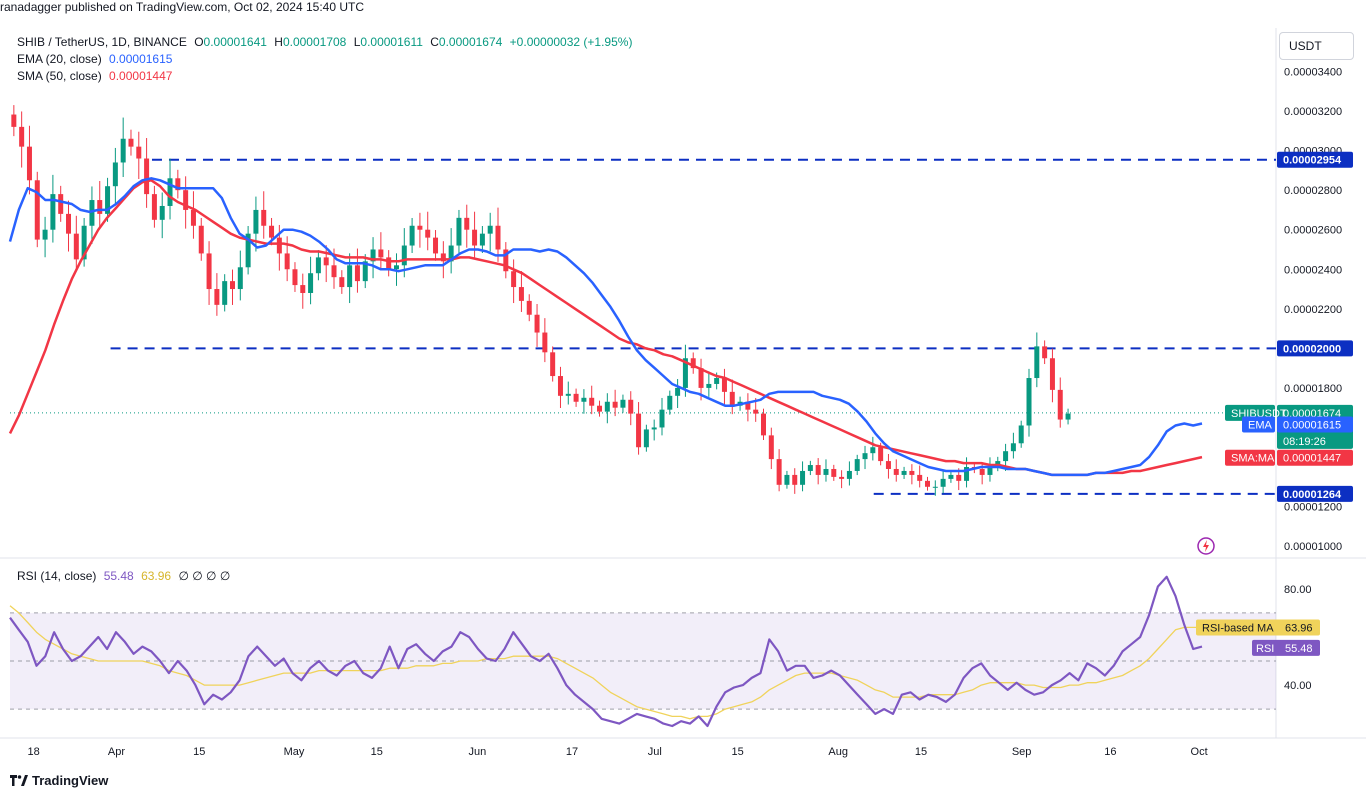 Image resolution: width=1366 pixels, height=800 pixels. Describe the element at coordinates (199, 752) in the screenshot. I see `time-tick-label: 15` at that location.